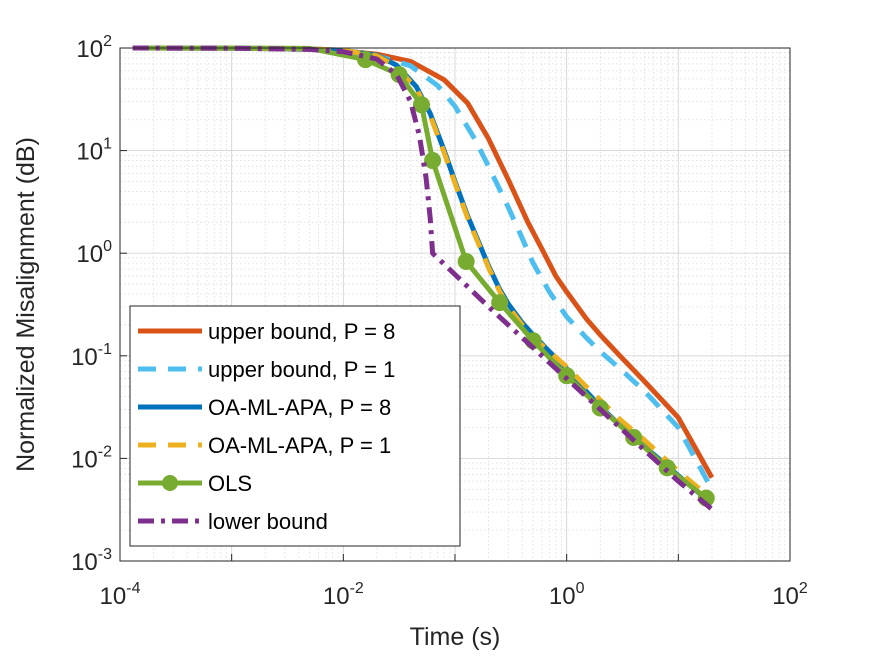 The width and height of the screenshot is (875, 656). I want to click on x-tick-label: 10², so click(790, 595).